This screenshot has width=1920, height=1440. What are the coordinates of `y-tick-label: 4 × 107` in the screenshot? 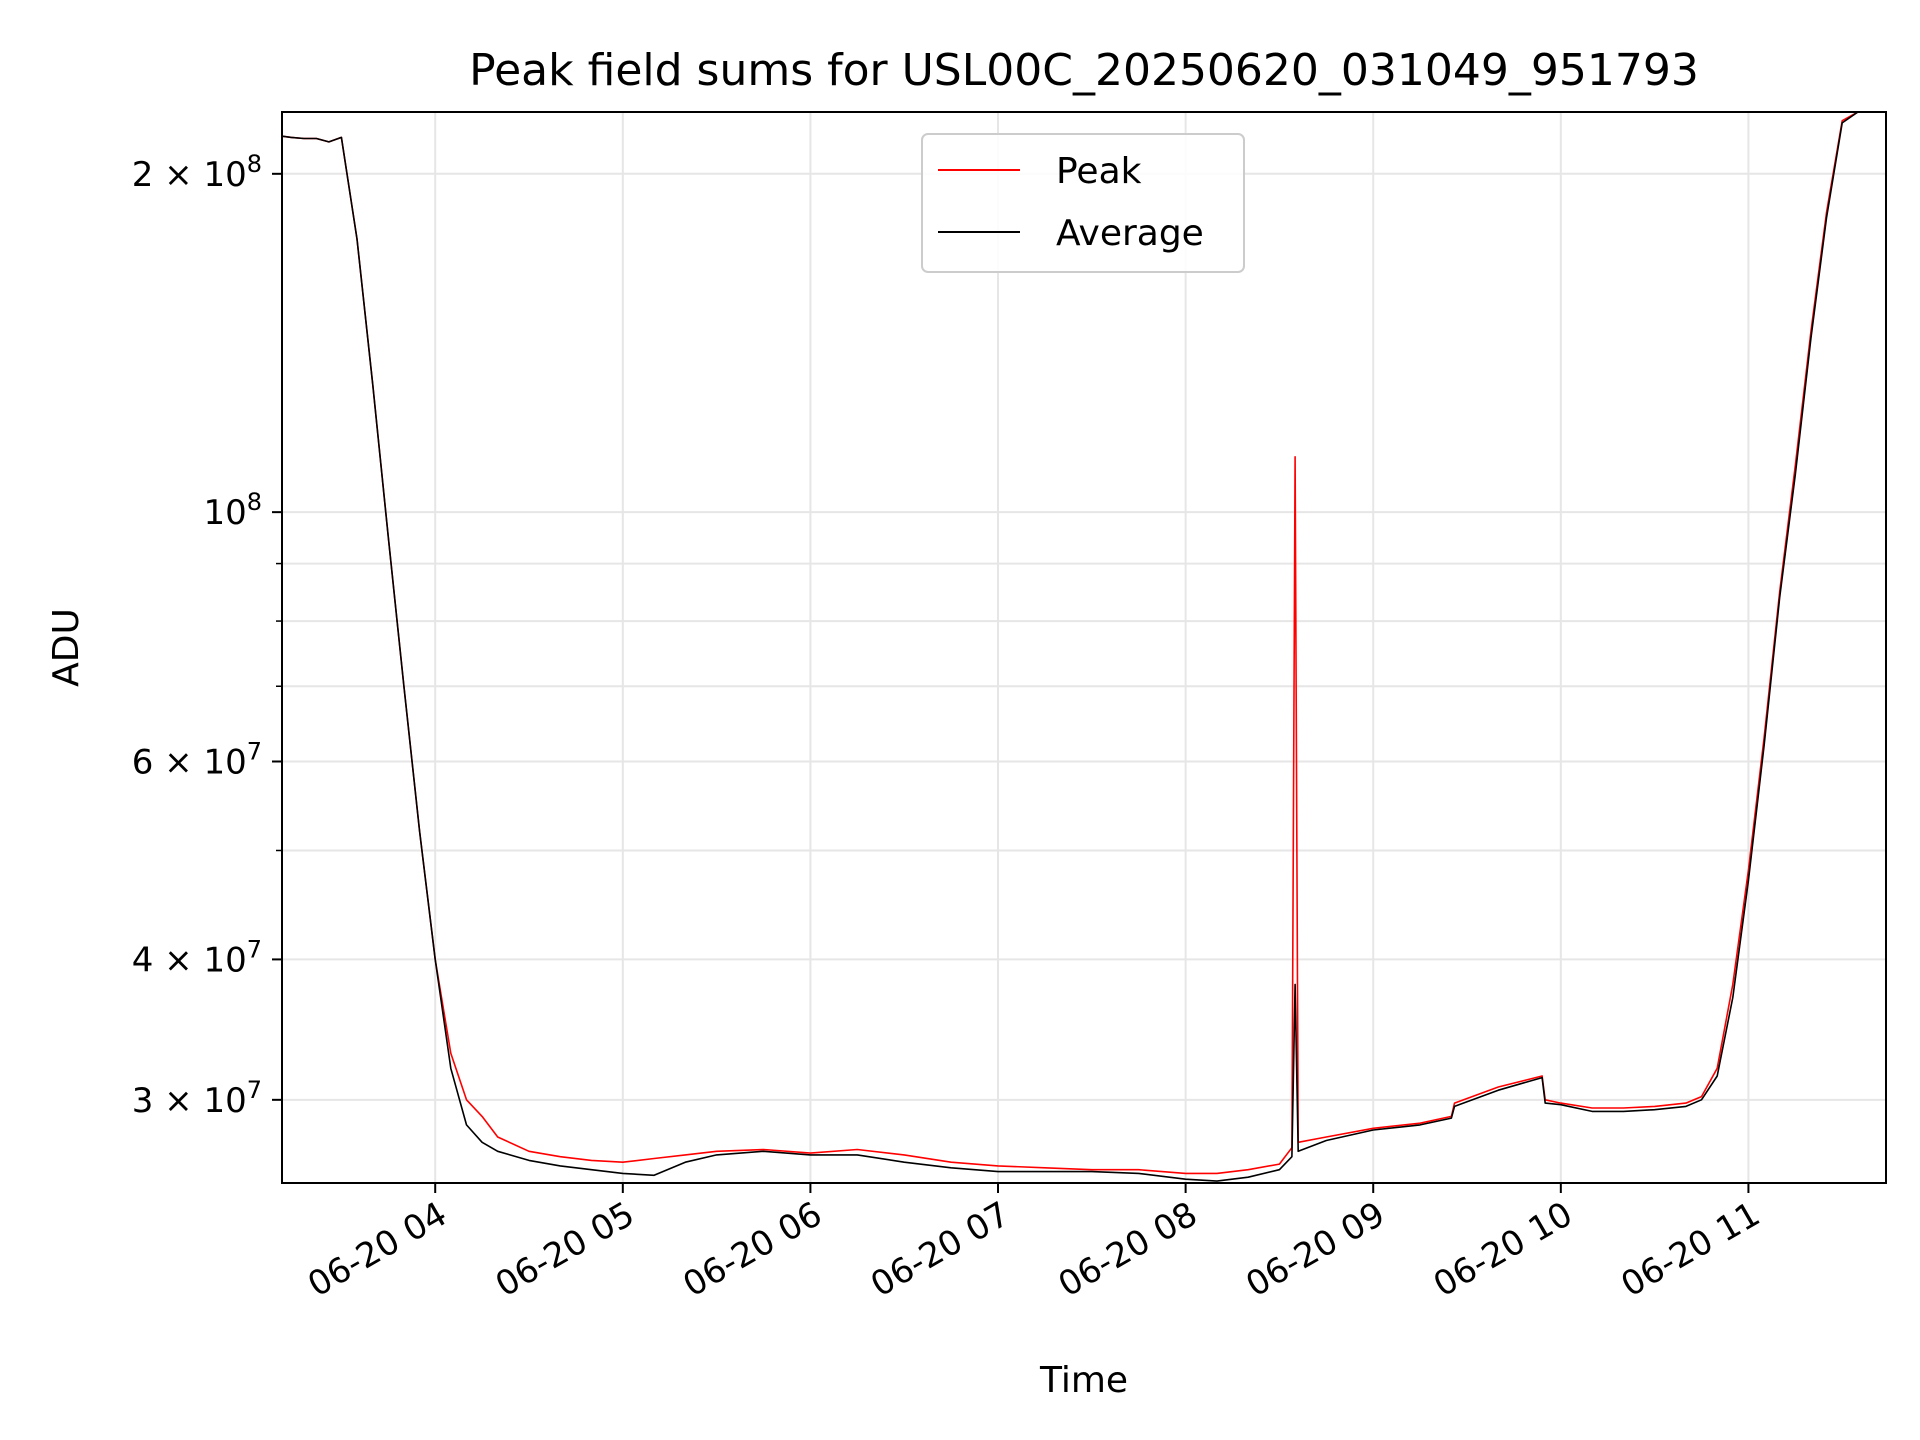 It's located at (197, 957).